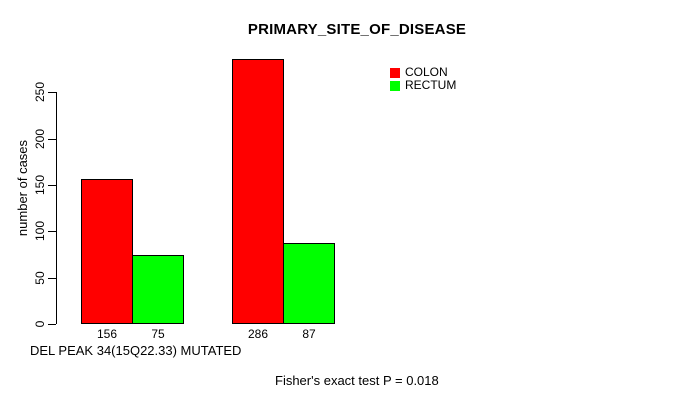 Image resolution: width=690 pixels, height=400 pixels. I want to click on y-tick-label: 100, so click(40, 231).